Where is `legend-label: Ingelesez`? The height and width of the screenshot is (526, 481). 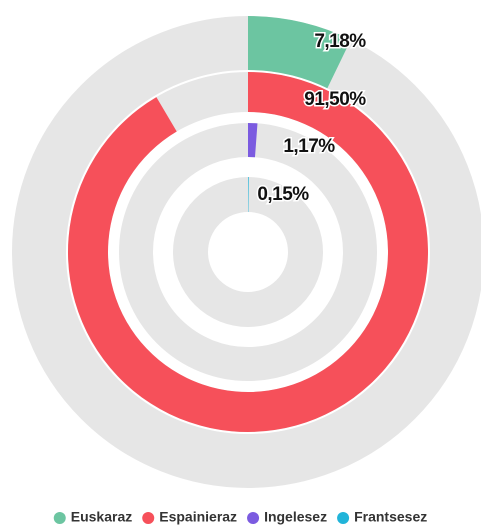
legend-label: Ingelesez is located at coordinates (295, 517).